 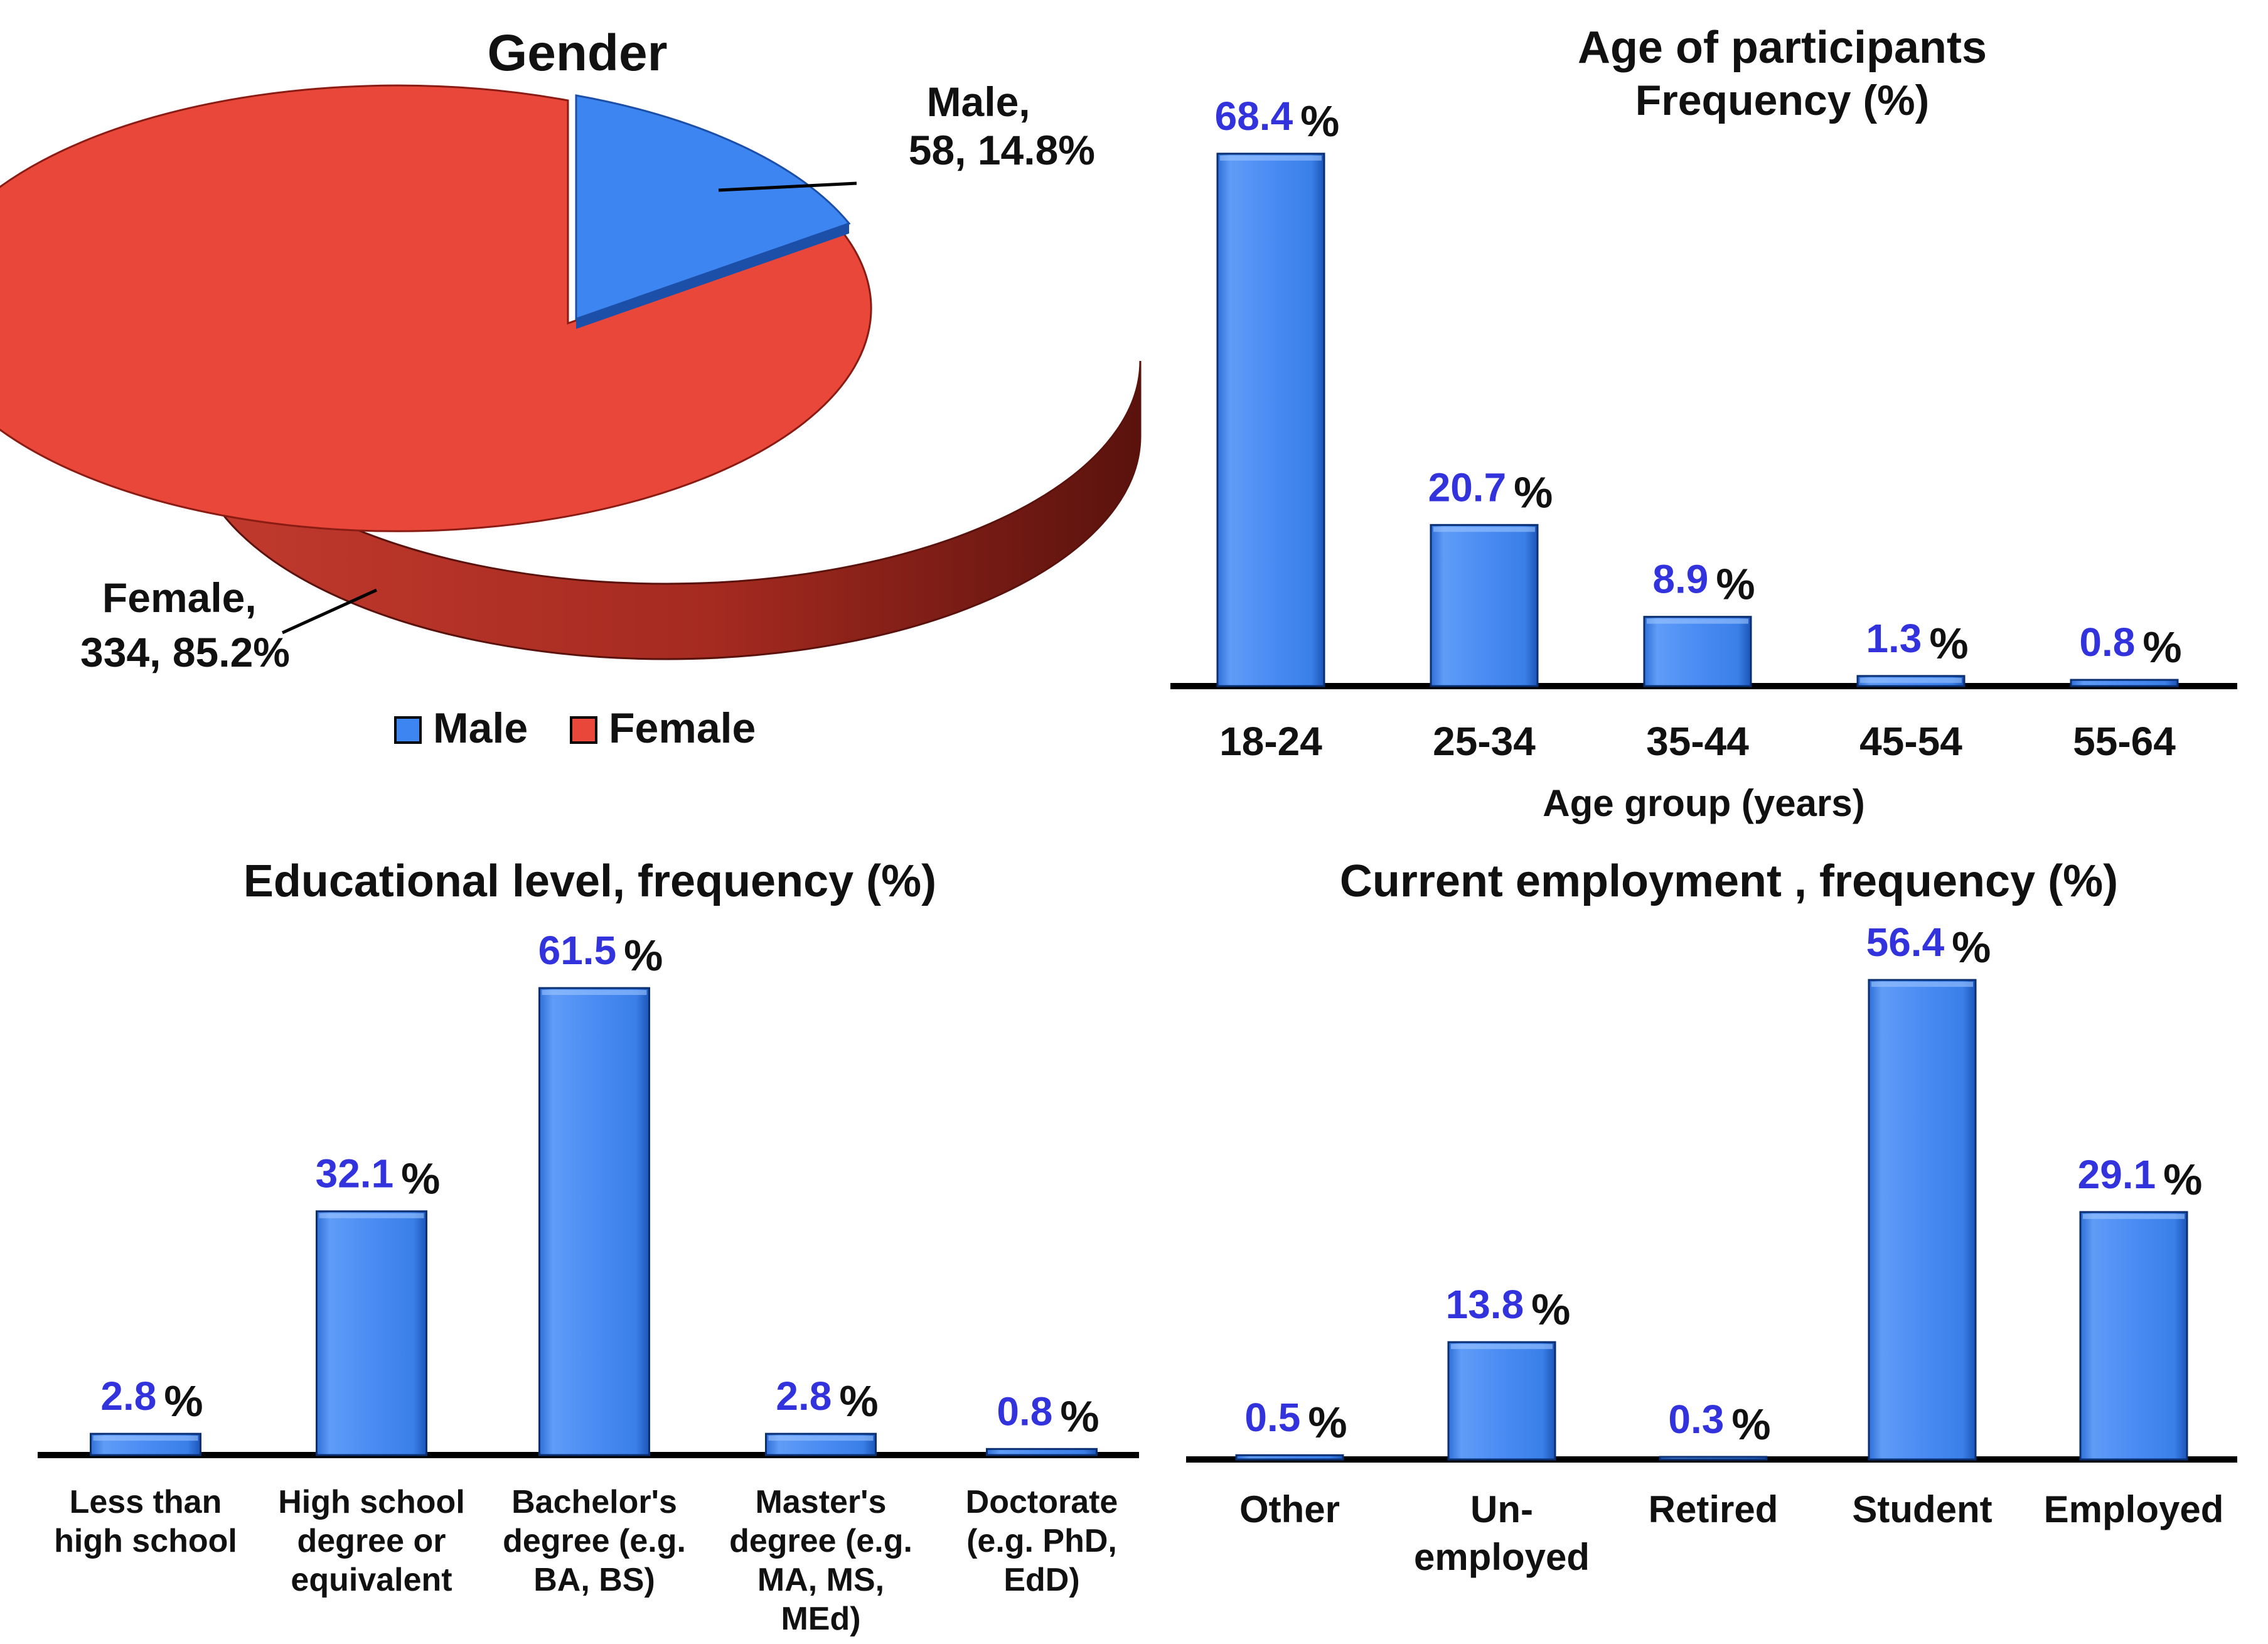 What do you see at coordinates (2161, 647) in the screenshot?
I see `age-value-percent-4: %` at bounding box center [2161, 647].